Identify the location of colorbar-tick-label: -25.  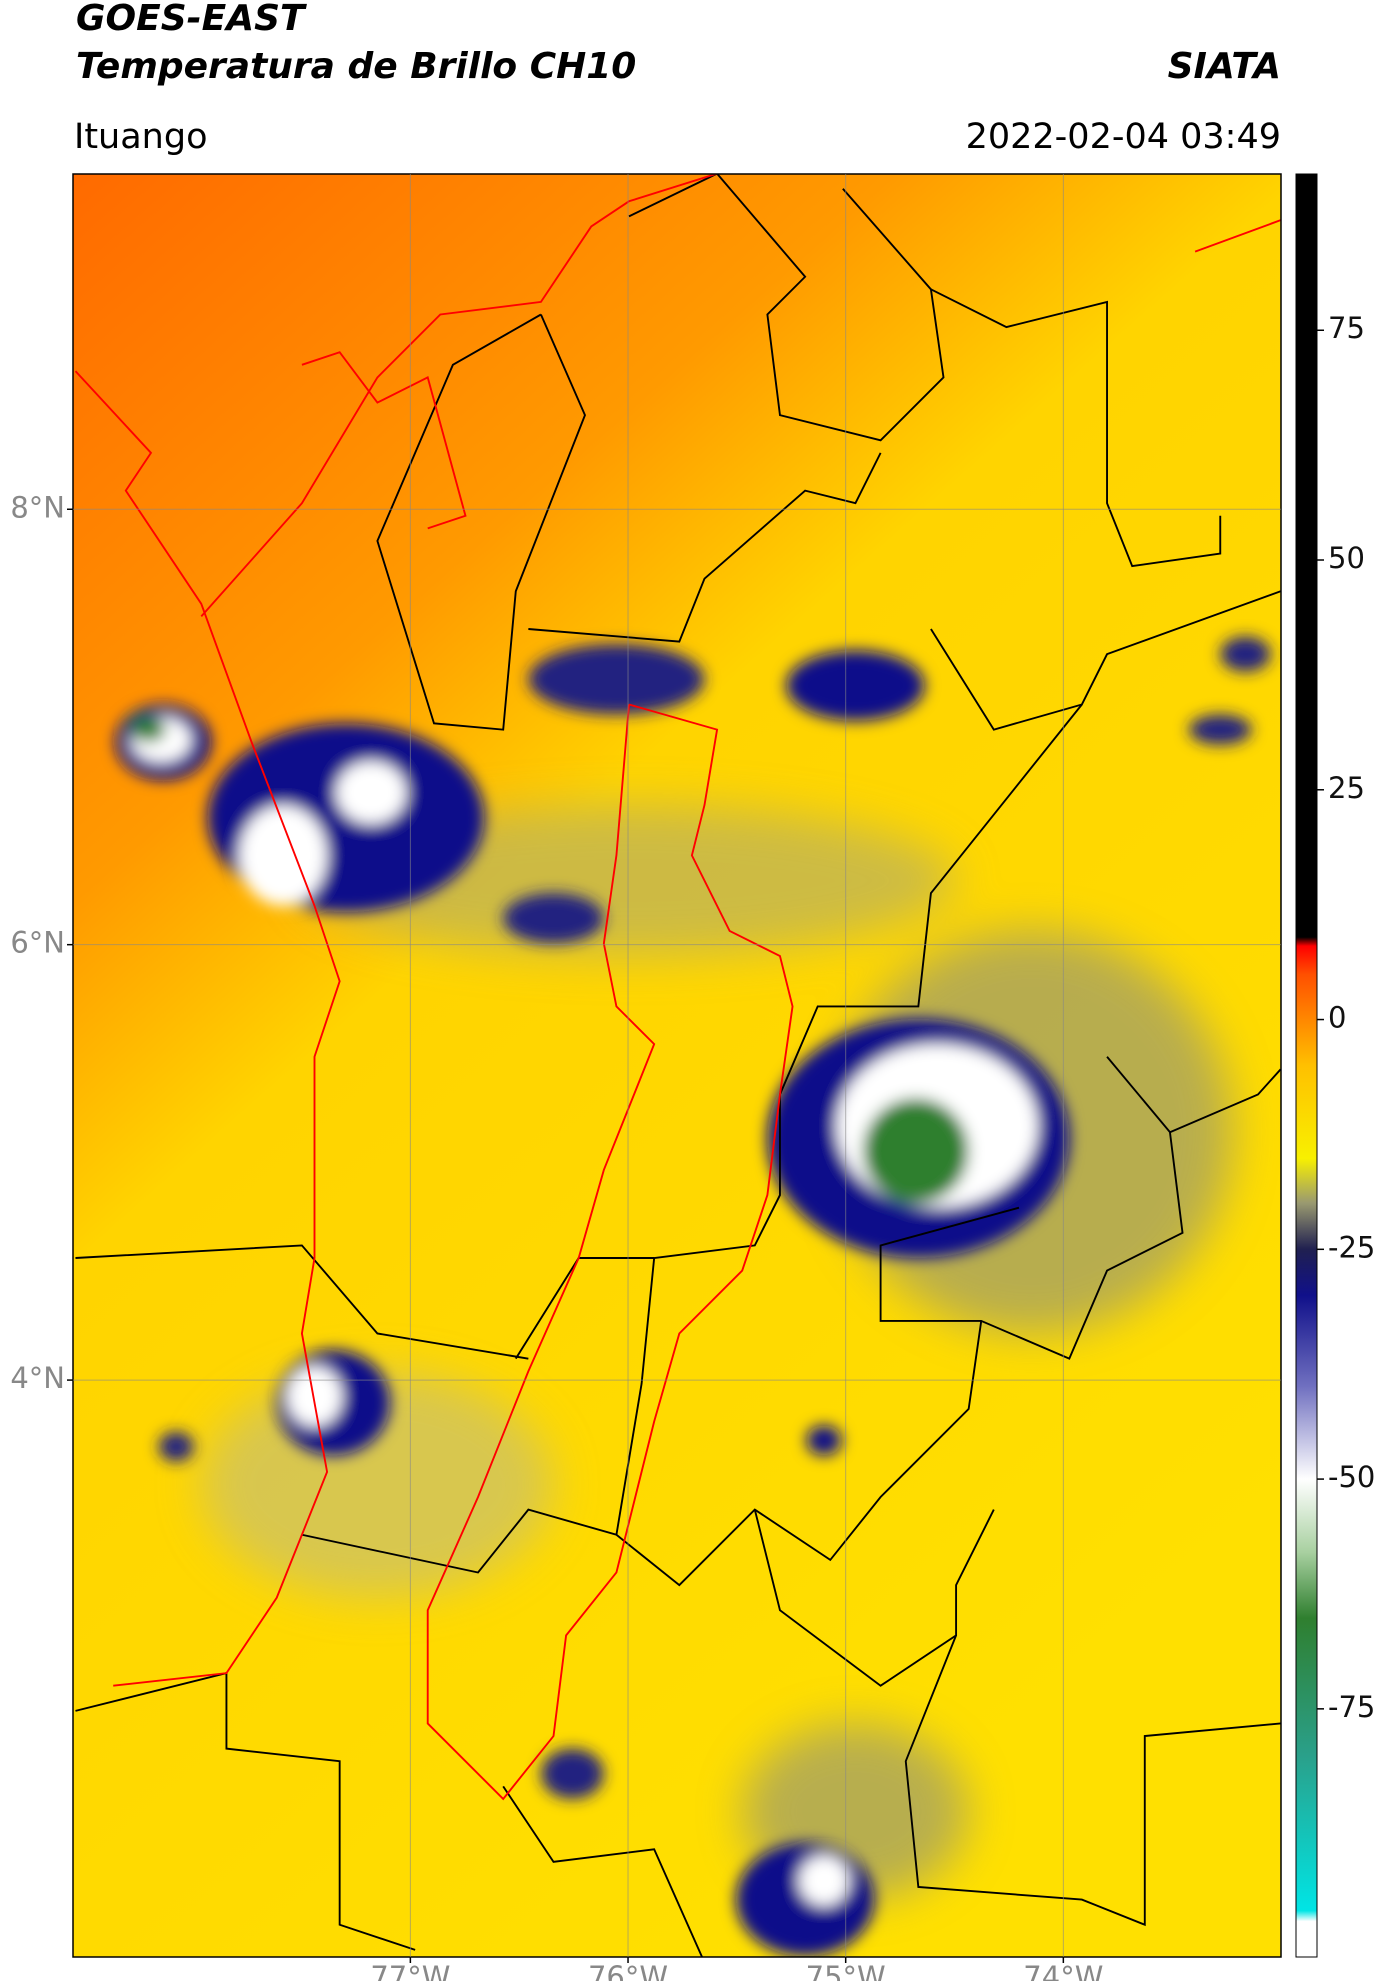
(1351, 1247).